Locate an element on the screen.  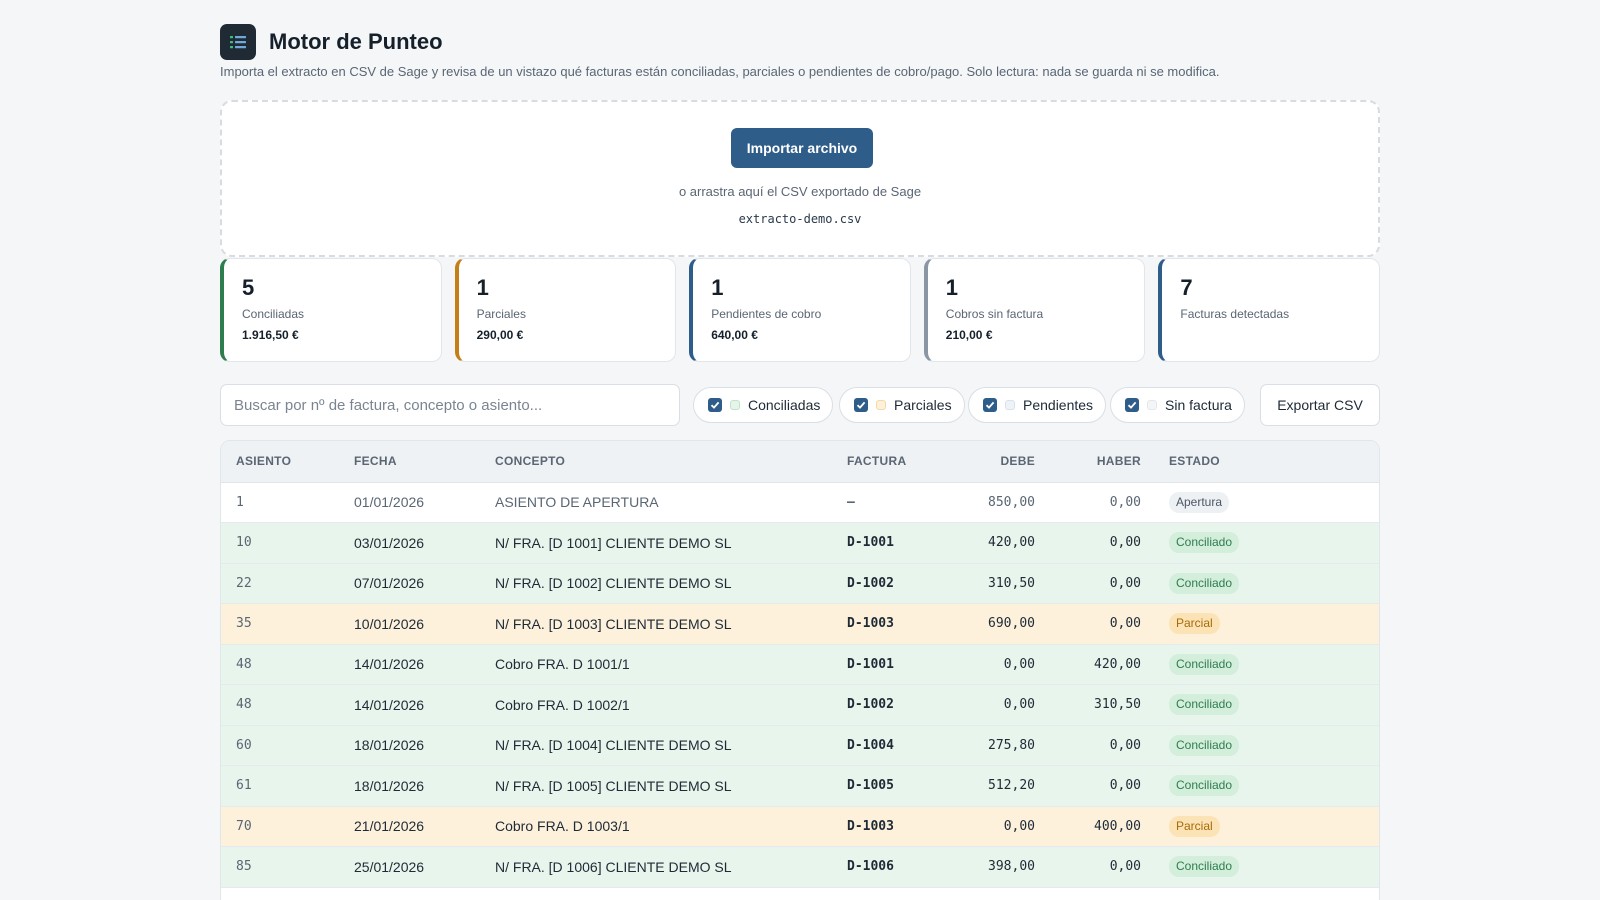
column-header-haber: HABER is located at coordinates (1088, 462).